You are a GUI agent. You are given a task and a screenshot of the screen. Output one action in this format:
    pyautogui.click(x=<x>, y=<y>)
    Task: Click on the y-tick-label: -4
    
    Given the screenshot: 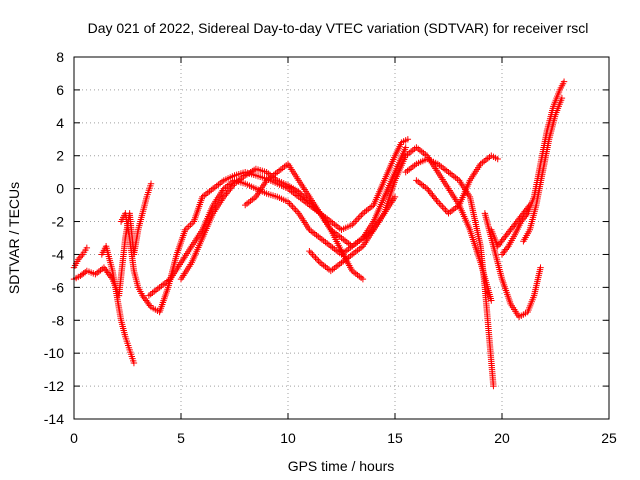 What is the action you would take?
    pyautogui.click(x=58, y=254)
    